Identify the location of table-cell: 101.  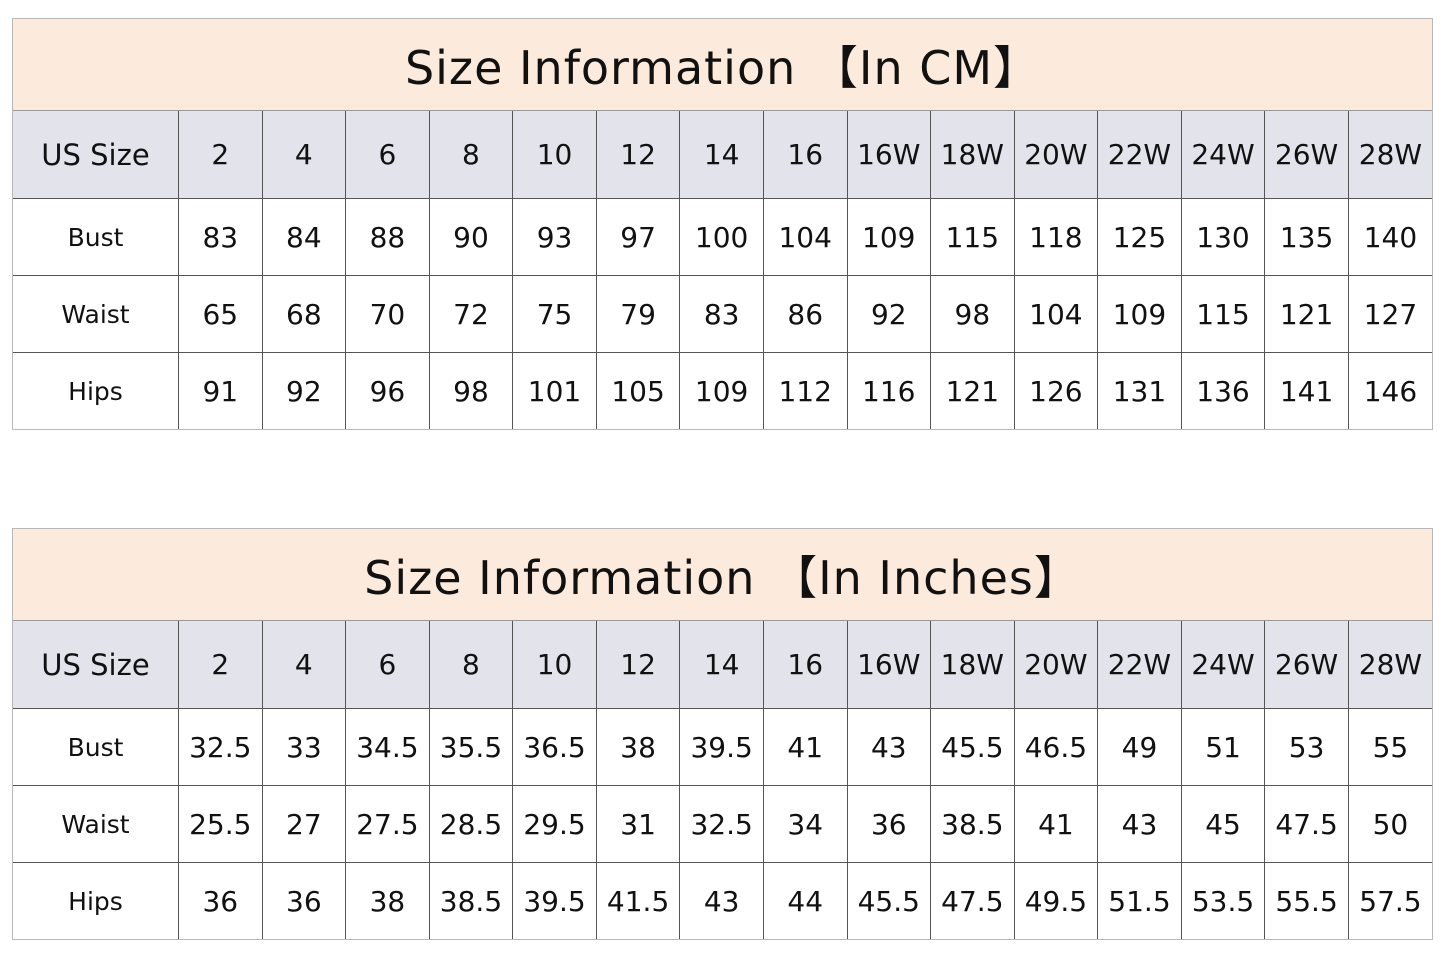
(554, 390).